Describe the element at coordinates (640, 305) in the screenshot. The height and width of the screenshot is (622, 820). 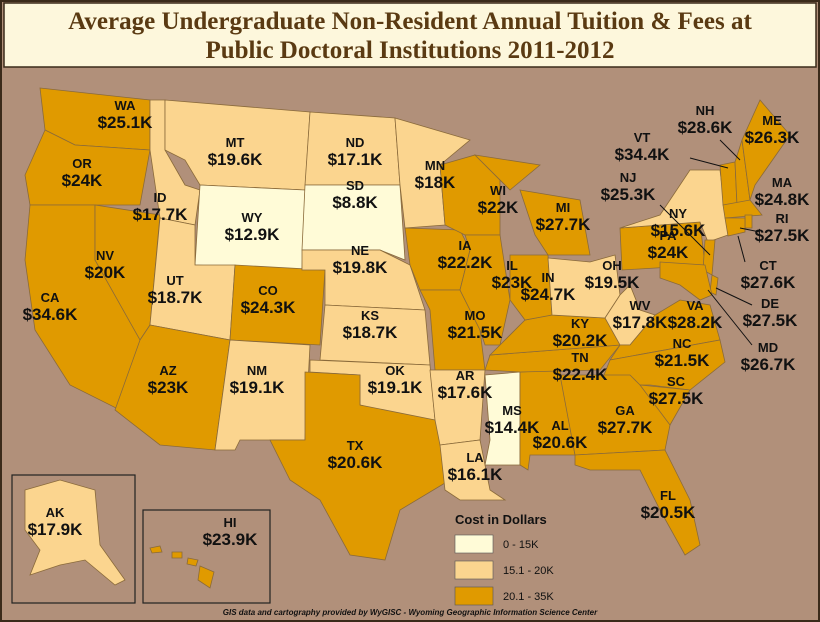
I see `state-abbr: WV` at that location.